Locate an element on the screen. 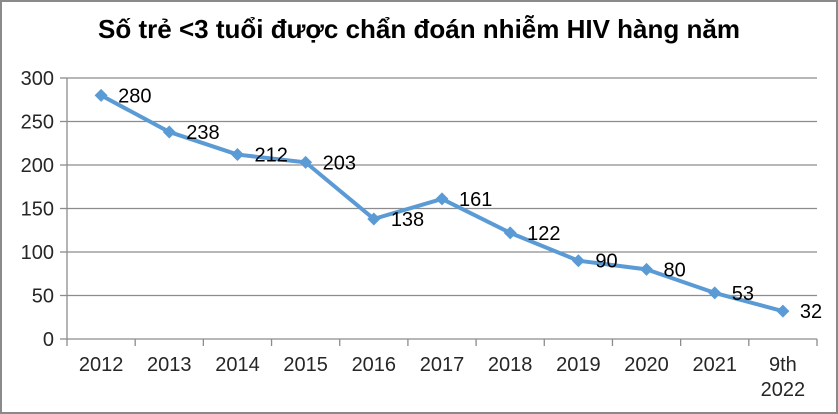  y-tick-label: 0 is located at coordinates (48, 340).